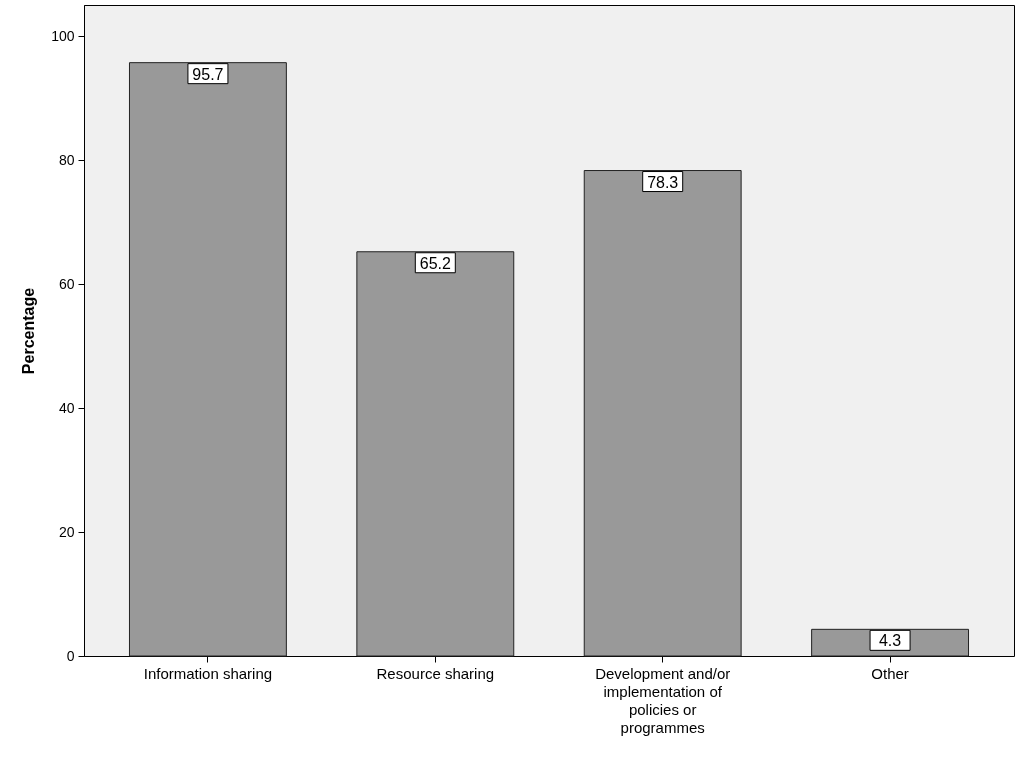  What do you see at coordinates (435, 263) in the screenshot?
I see `data-label: 65.2` at bounding box center [435, 263].